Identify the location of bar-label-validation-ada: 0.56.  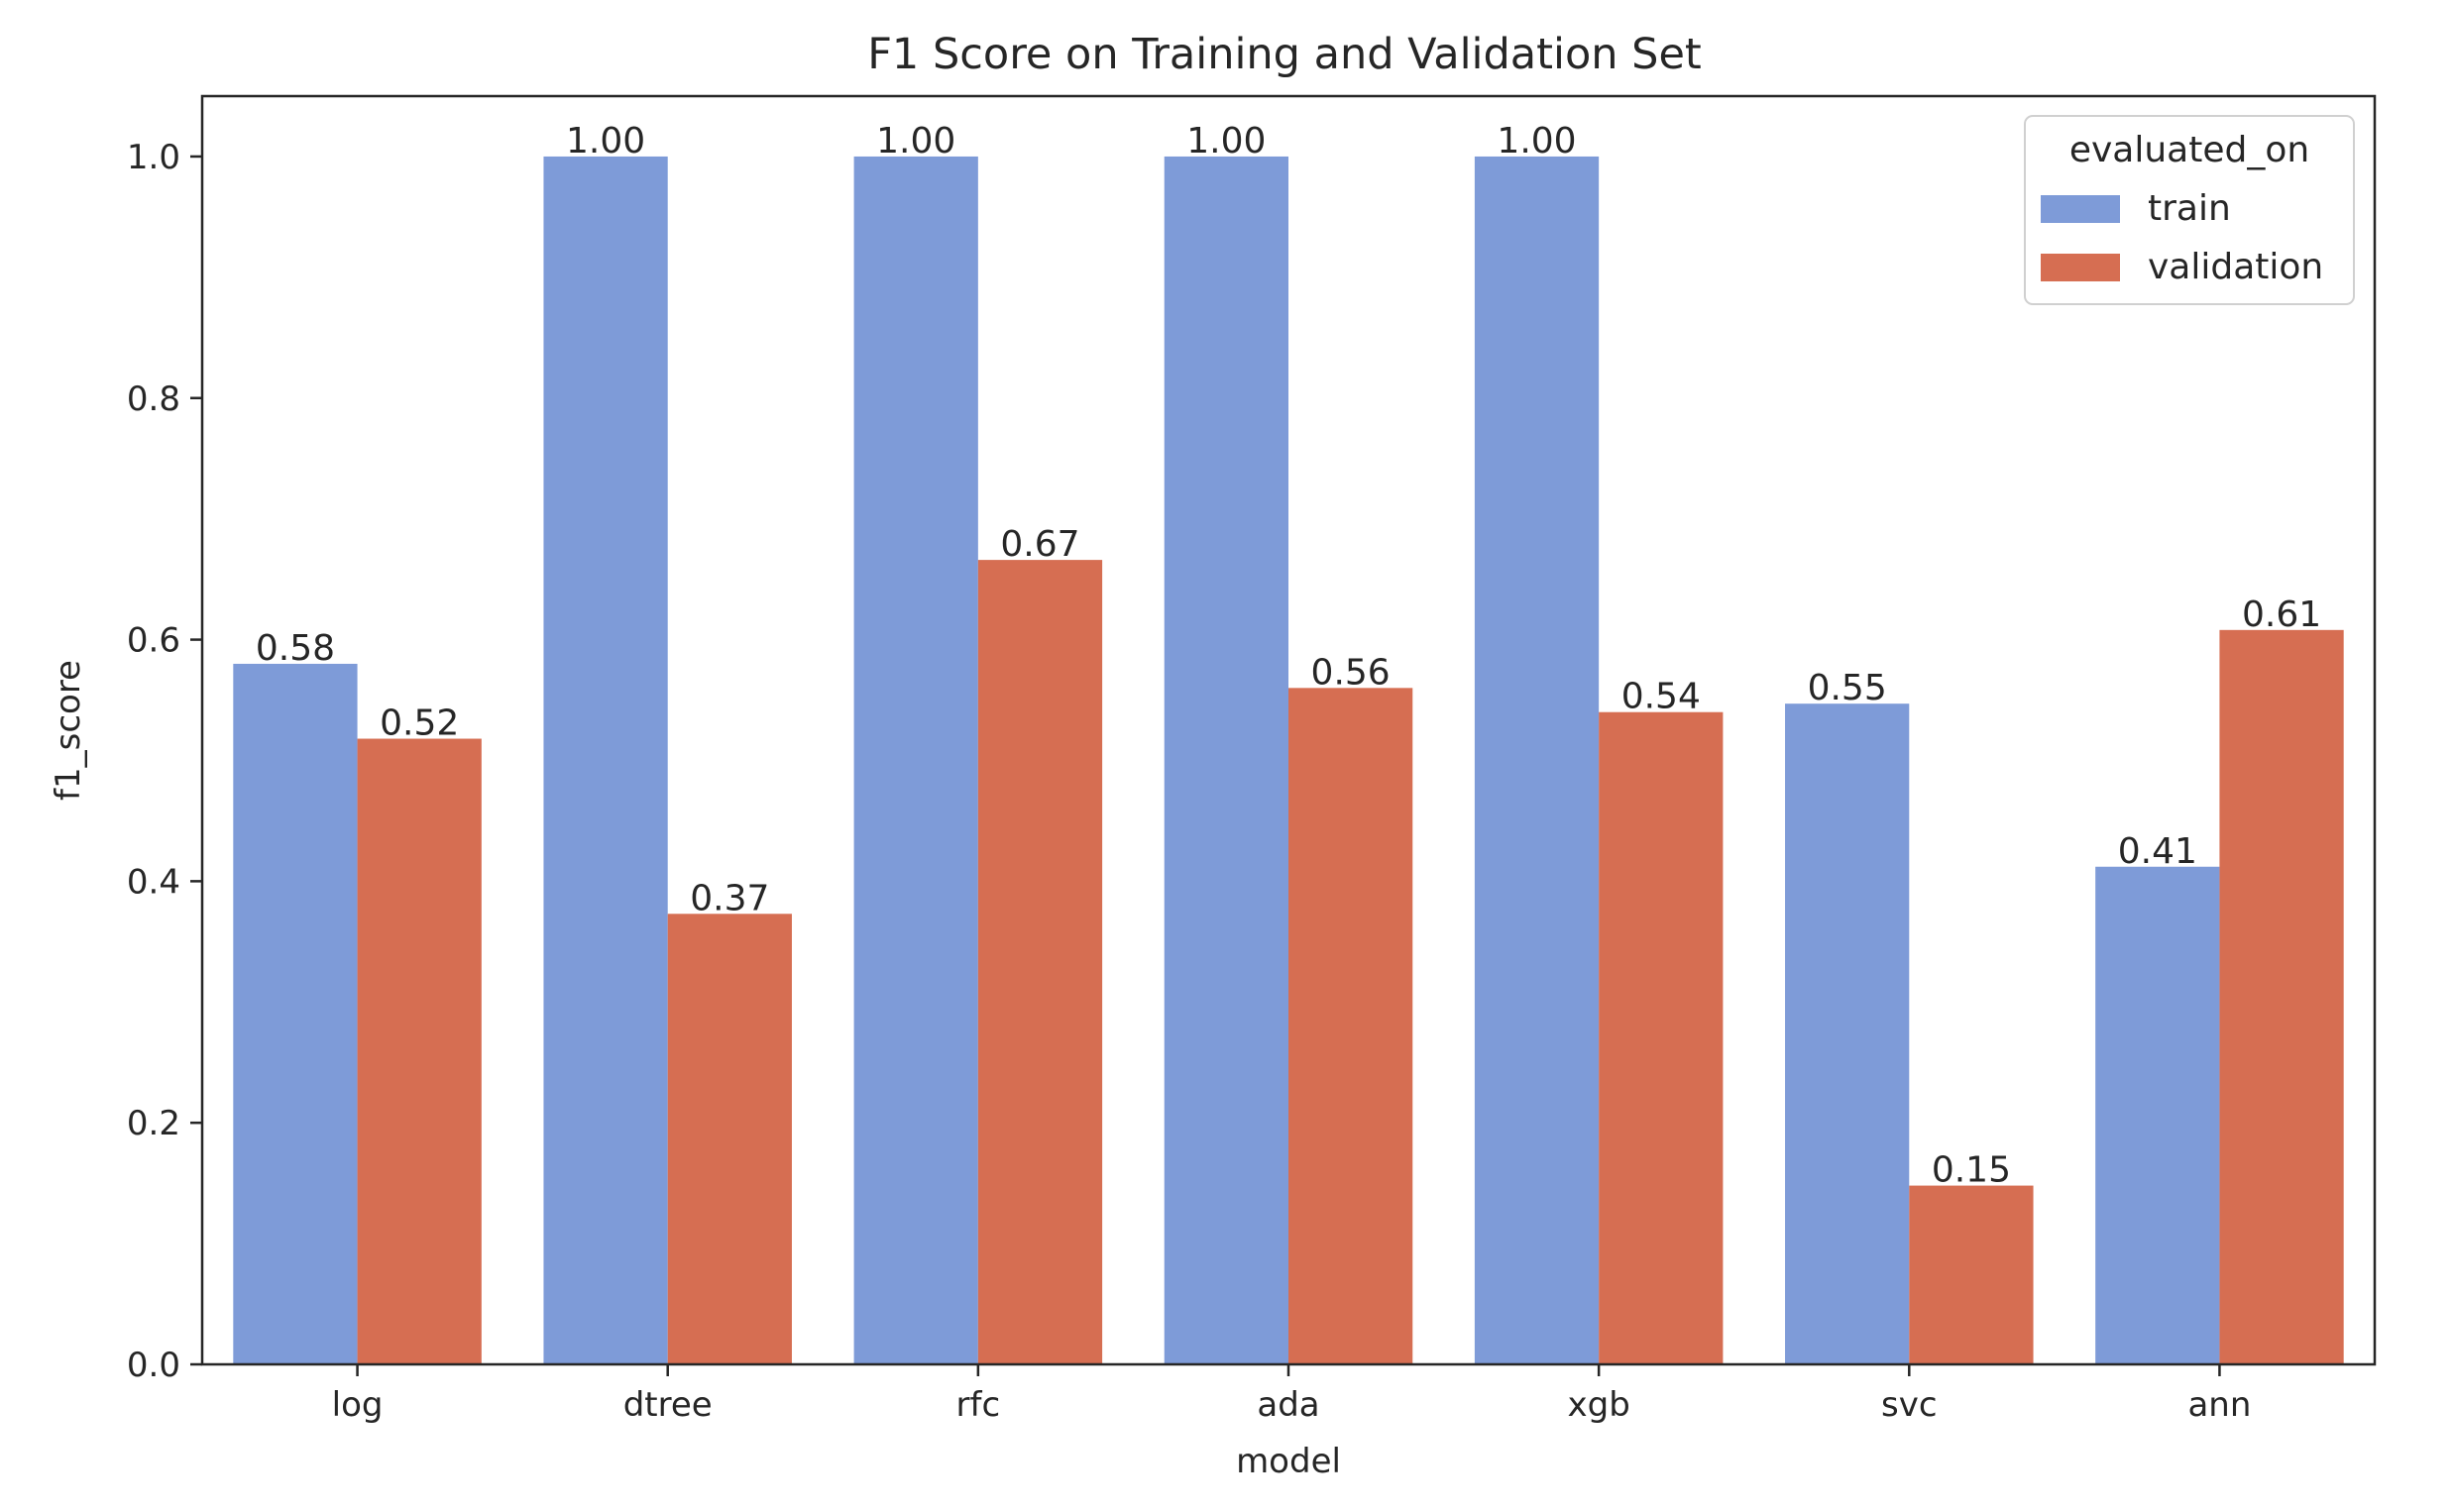
(1351, 672).